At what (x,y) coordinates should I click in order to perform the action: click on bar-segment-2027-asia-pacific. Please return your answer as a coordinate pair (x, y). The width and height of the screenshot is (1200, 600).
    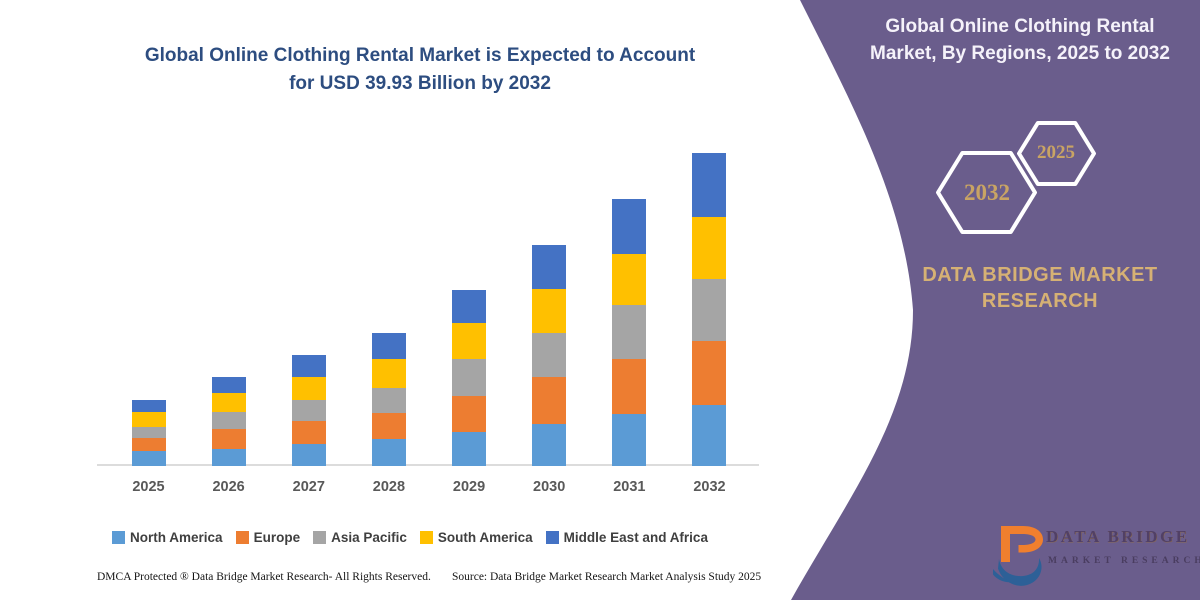
    Looking at the image, I should click on (308, 411).